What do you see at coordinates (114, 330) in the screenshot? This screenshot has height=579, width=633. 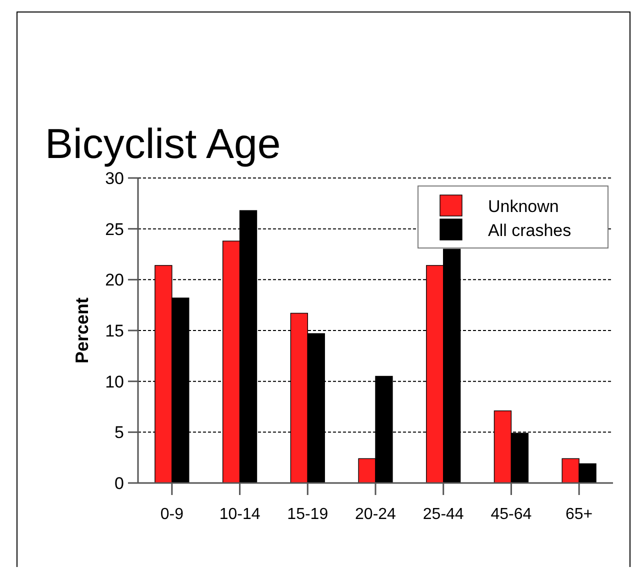 I see `y-tick-label: 15` at bounding box center [114, 330].